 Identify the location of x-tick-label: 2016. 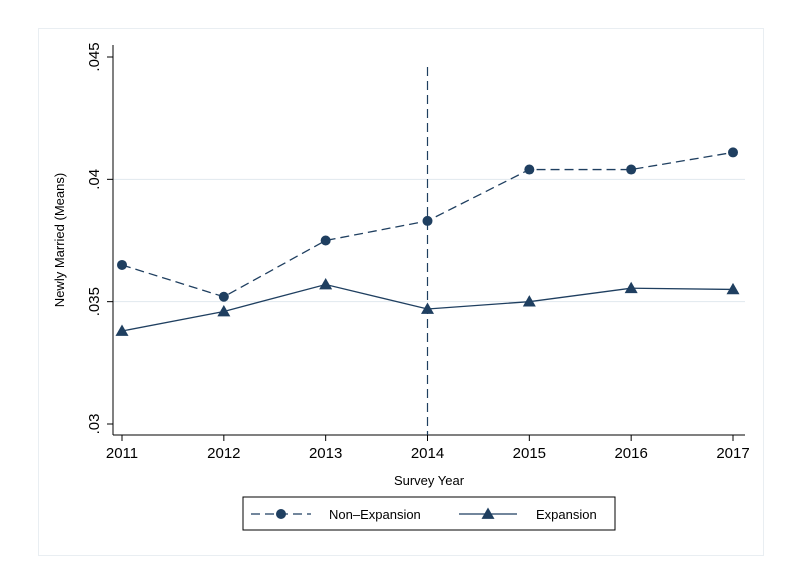
(630, 453).